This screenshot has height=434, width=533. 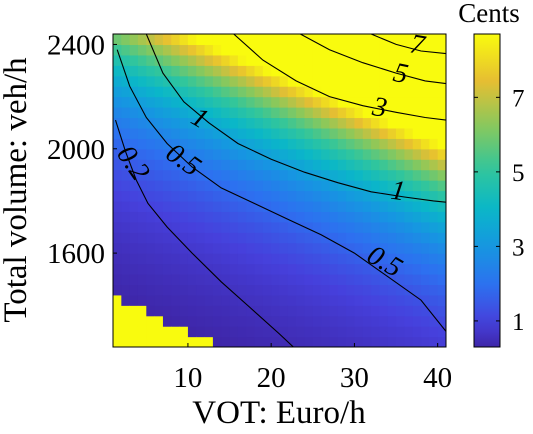 I want to click on colorbar, so click(x=487, y=190).